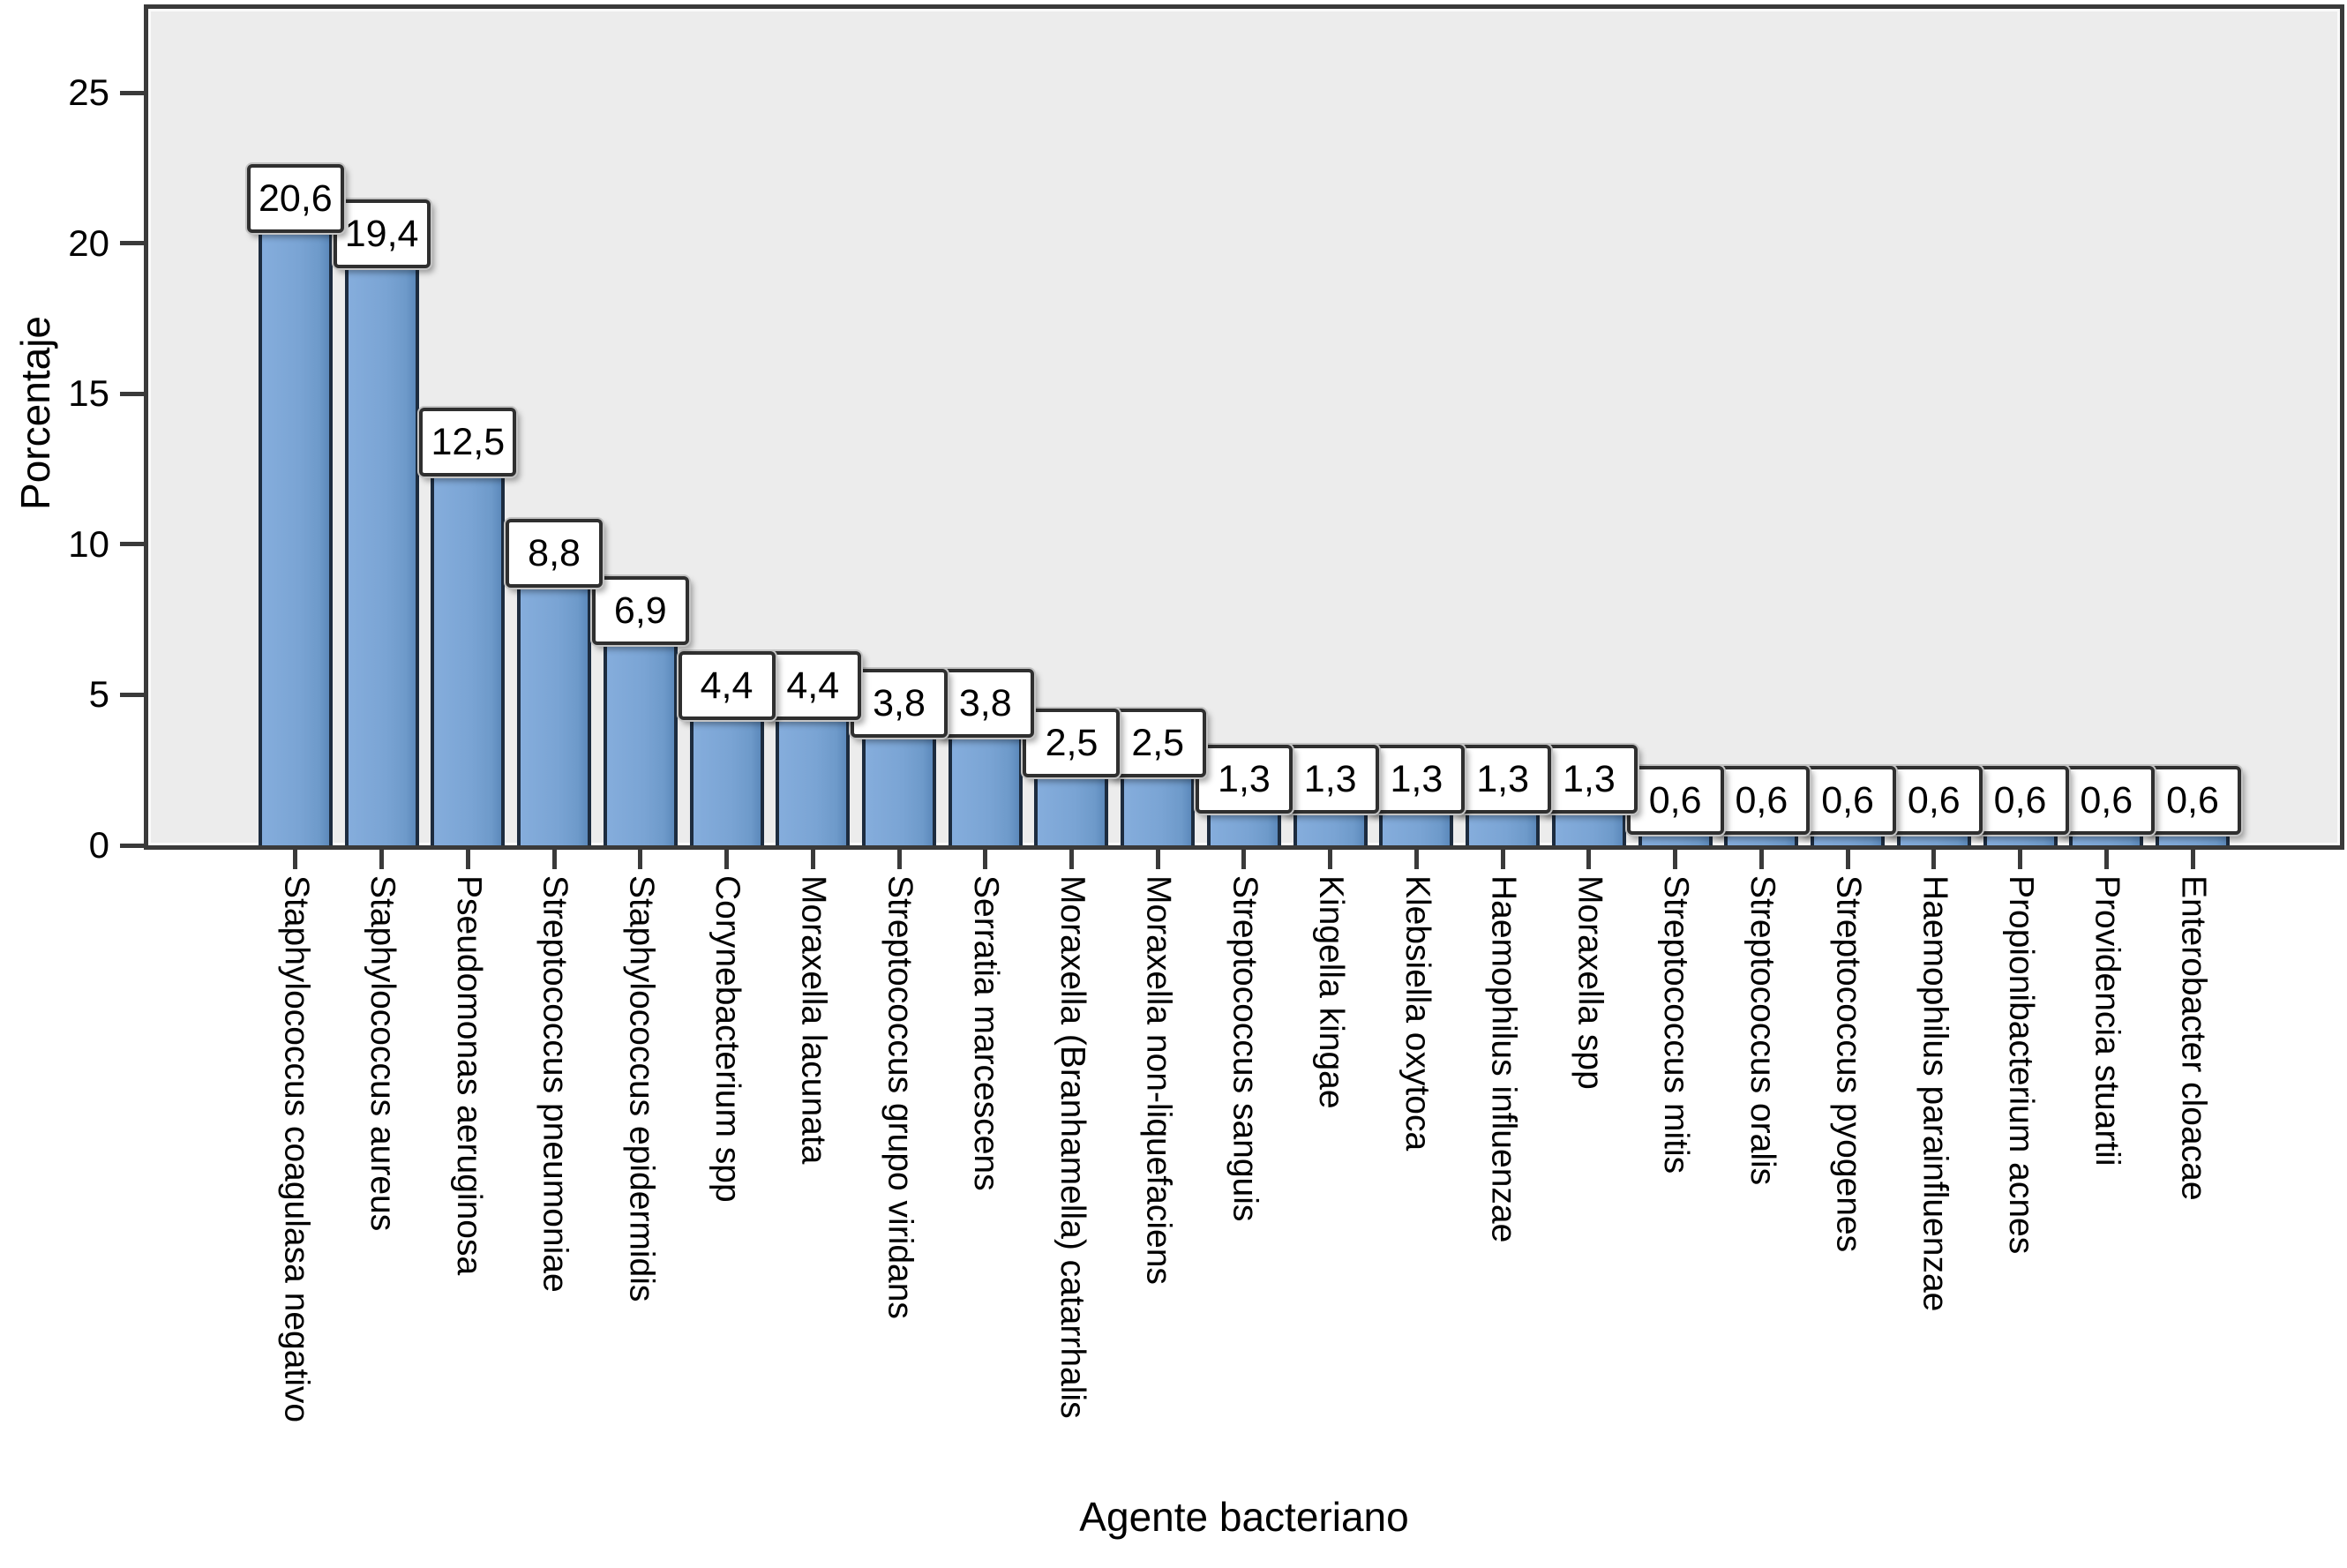 This screenshot has width=2347, height=1568. I want to click on bar-slot: 19,4, so click(382, 427).